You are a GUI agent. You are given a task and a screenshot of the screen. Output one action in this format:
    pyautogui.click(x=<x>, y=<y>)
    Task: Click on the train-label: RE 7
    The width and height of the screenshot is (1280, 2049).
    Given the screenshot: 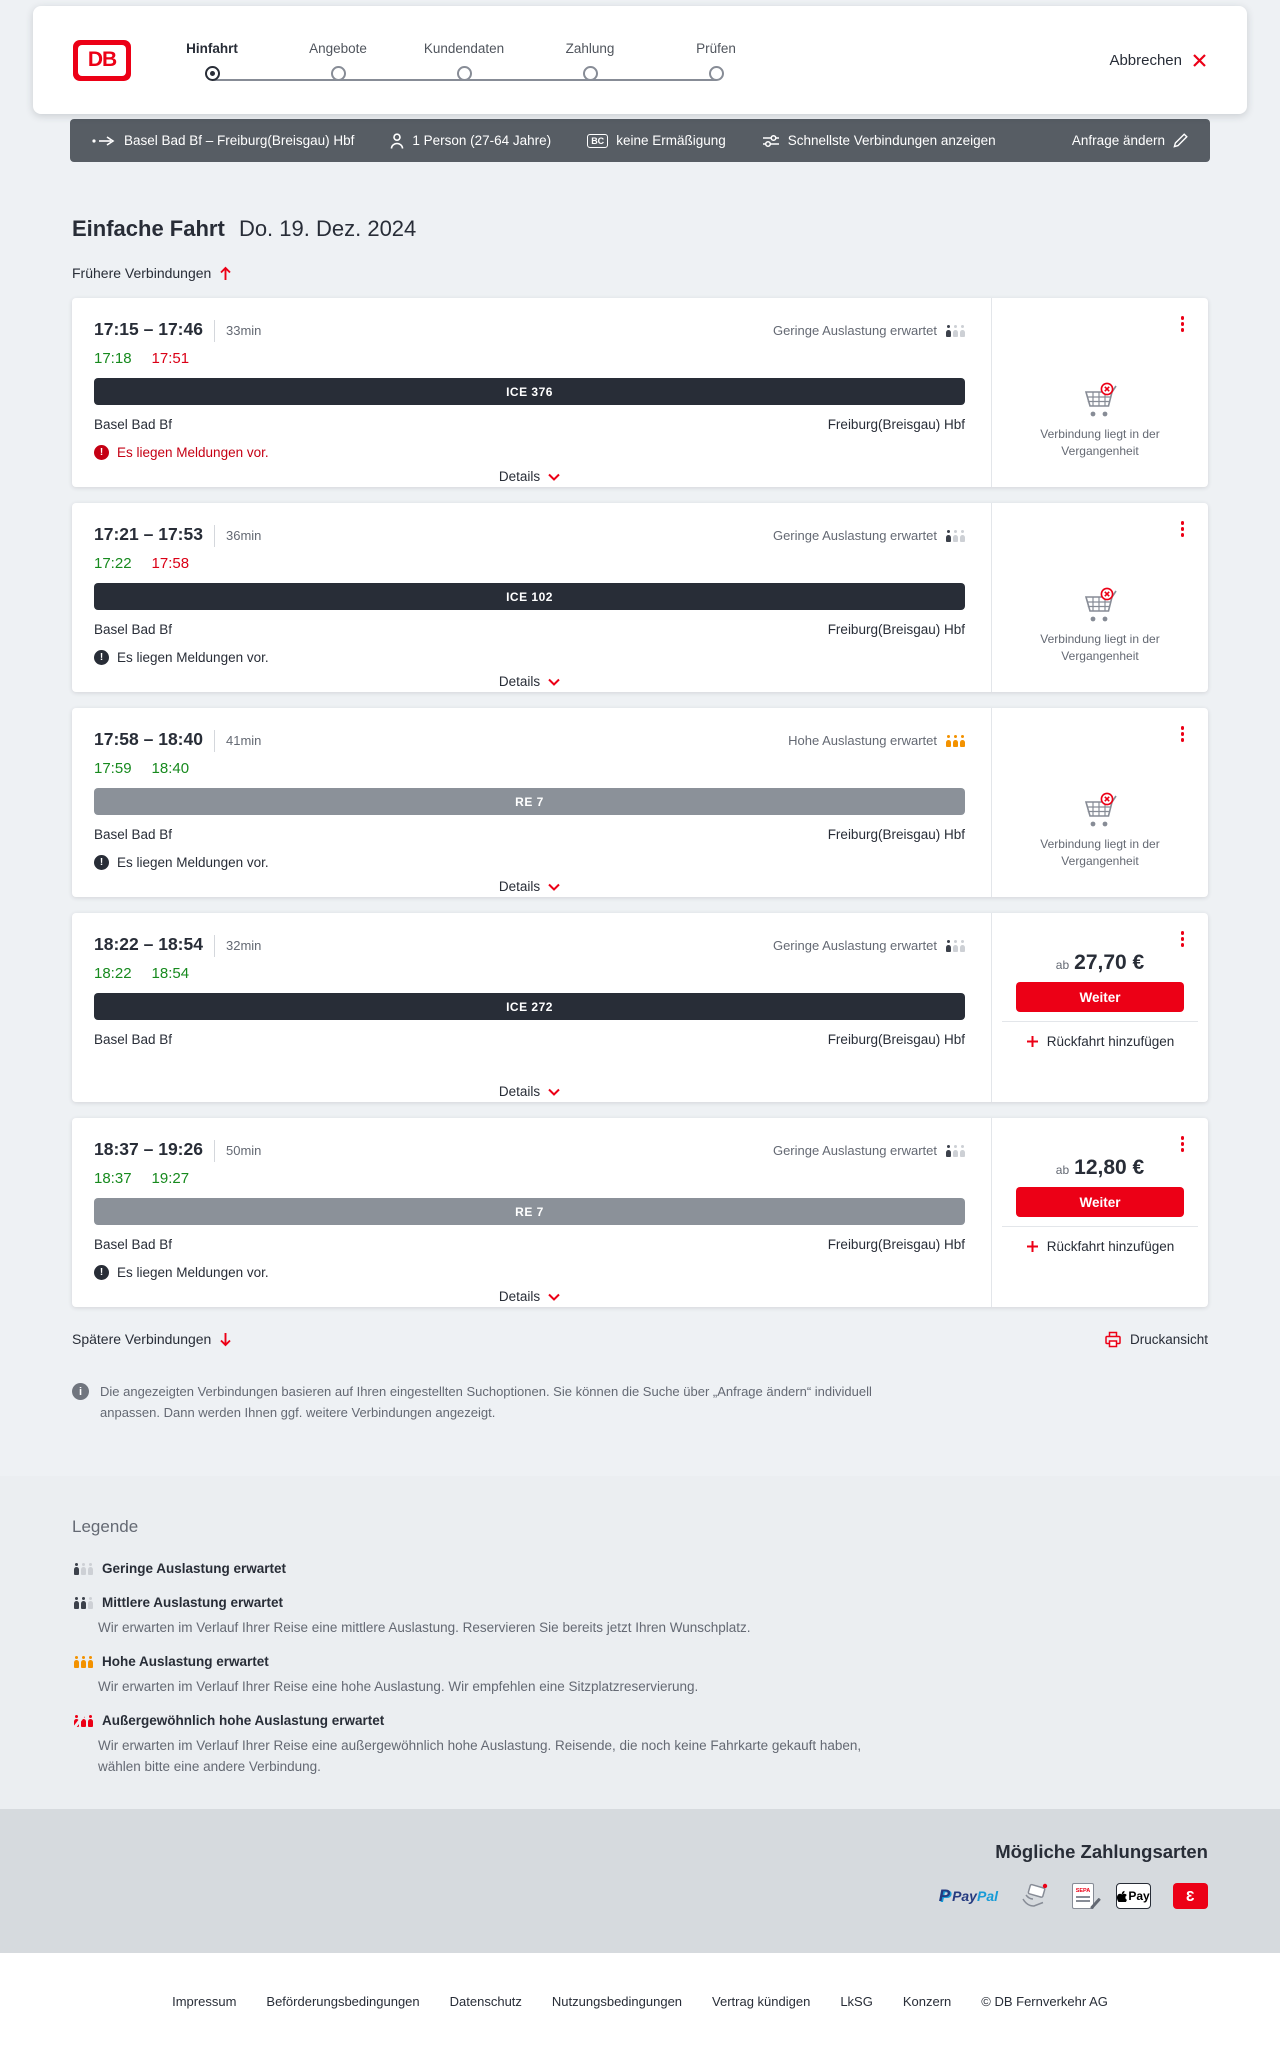 What is the action you would take?
    pyautogui.click(x=529, y=1211)
    